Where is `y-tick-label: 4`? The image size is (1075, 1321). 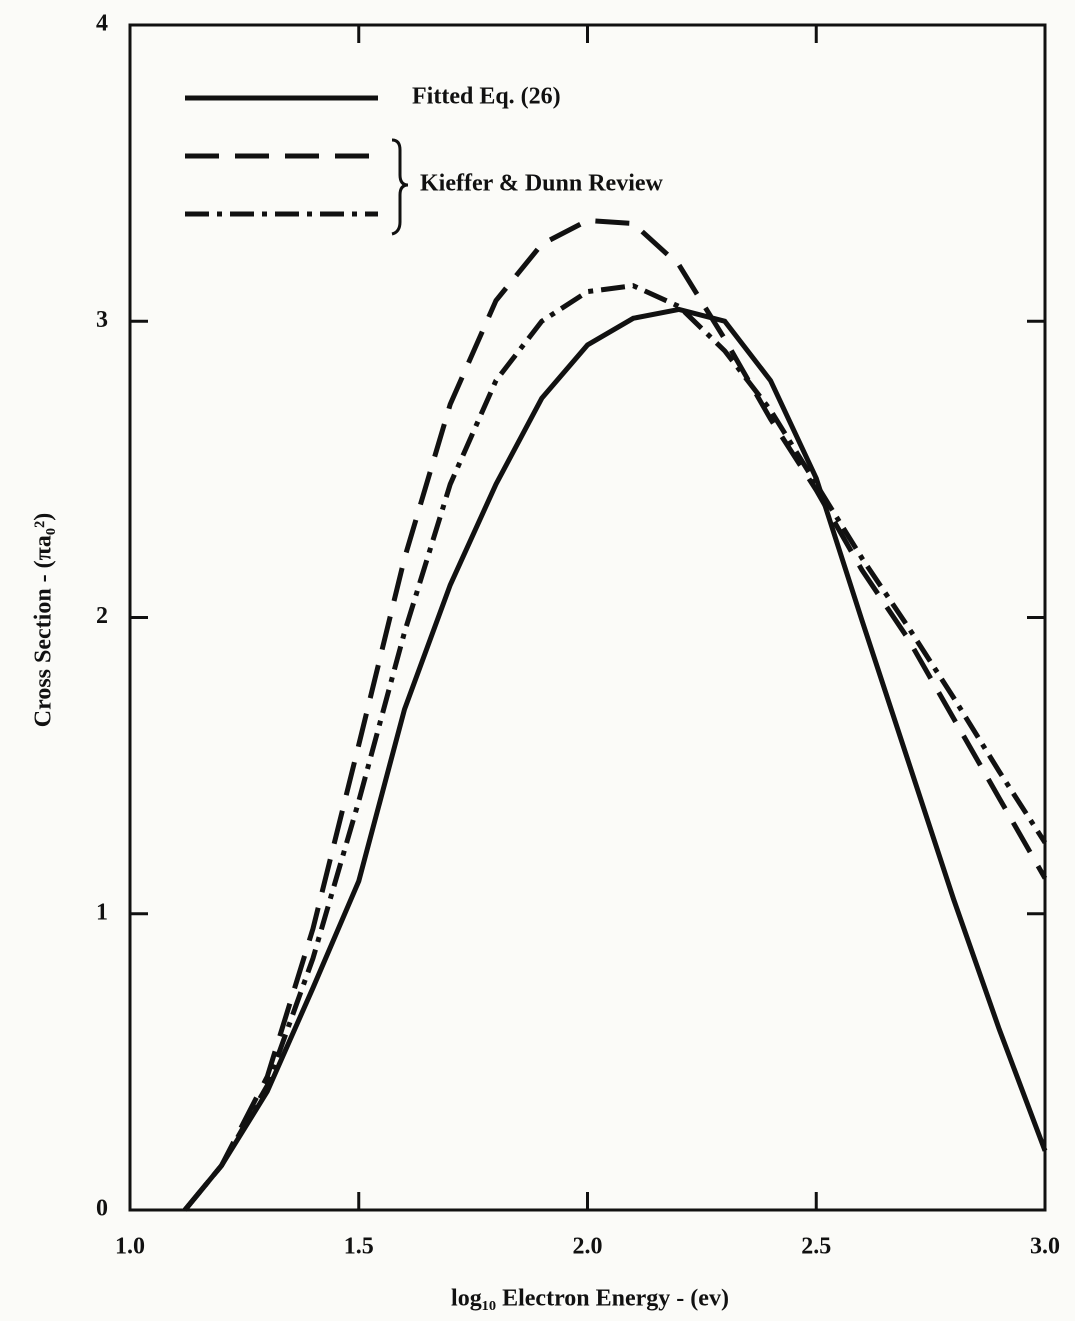
y-tick-label: 4 is located at coordinates (102, 24).